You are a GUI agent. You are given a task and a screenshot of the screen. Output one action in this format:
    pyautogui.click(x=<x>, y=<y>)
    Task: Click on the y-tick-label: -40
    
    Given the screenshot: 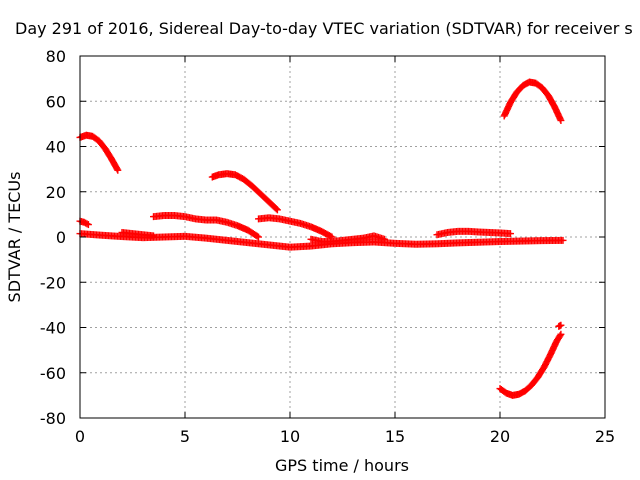 What is the action you would take?
    pyautogui.click(x=53, y=328)
    